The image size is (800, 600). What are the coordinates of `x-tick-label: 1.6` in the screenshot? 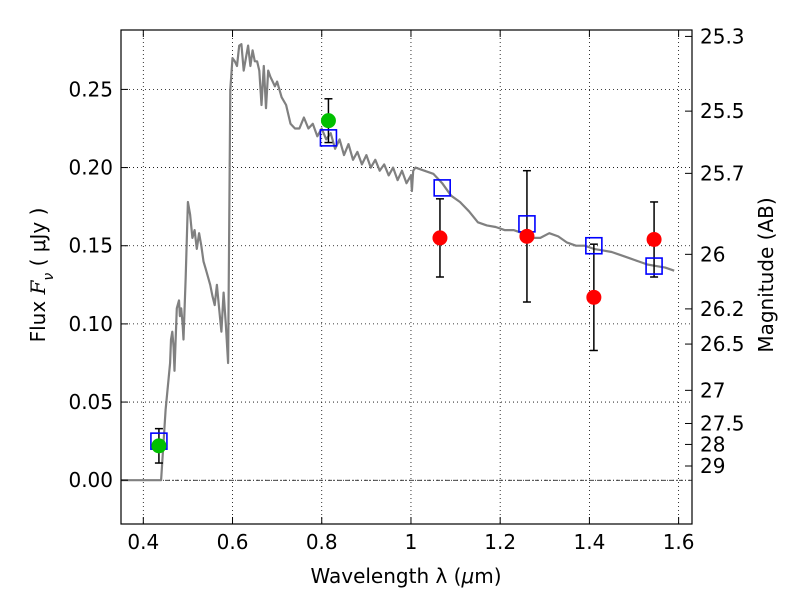 It's located at (679, 542).